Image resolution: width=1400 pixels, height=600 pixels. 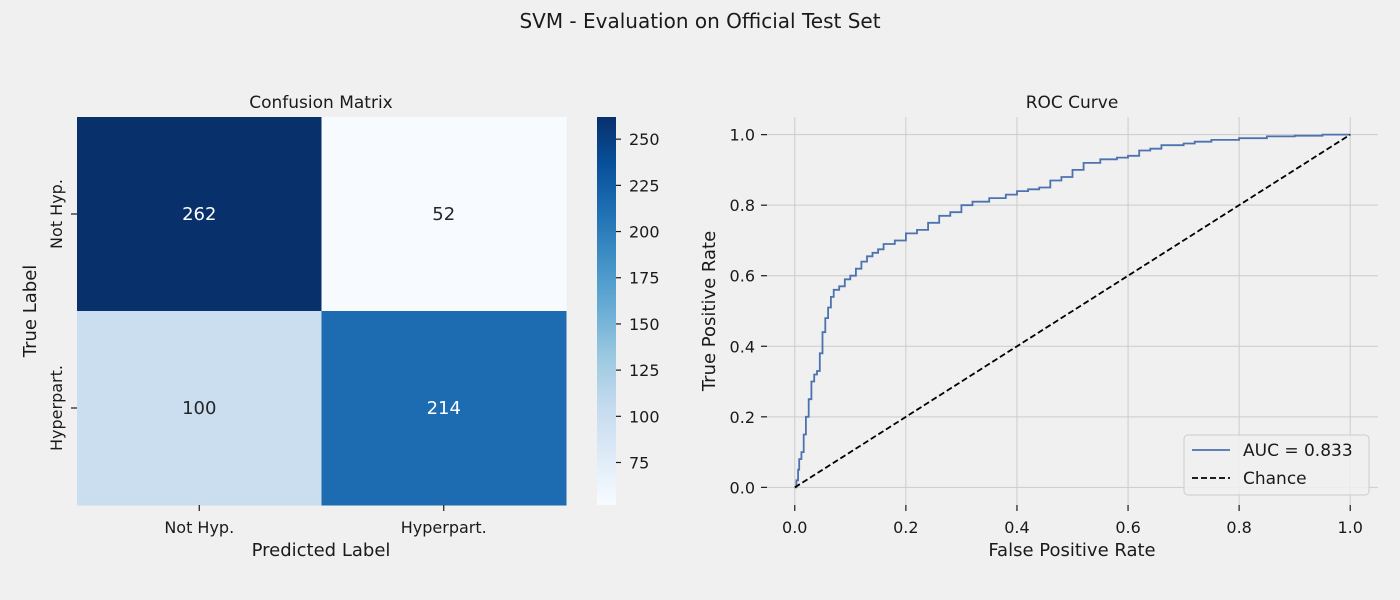 I want to click on confusion-matrix-title: Confusion Matrix, so click(x=321, y=103).